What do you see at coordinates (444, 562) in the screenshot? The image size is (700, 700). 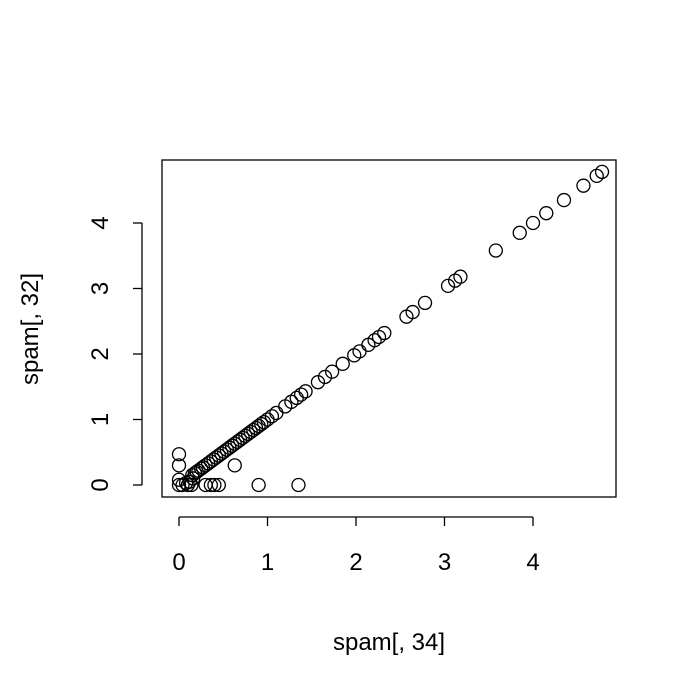 I see `x-tick-label: 3` at bounding box center [444, 562].